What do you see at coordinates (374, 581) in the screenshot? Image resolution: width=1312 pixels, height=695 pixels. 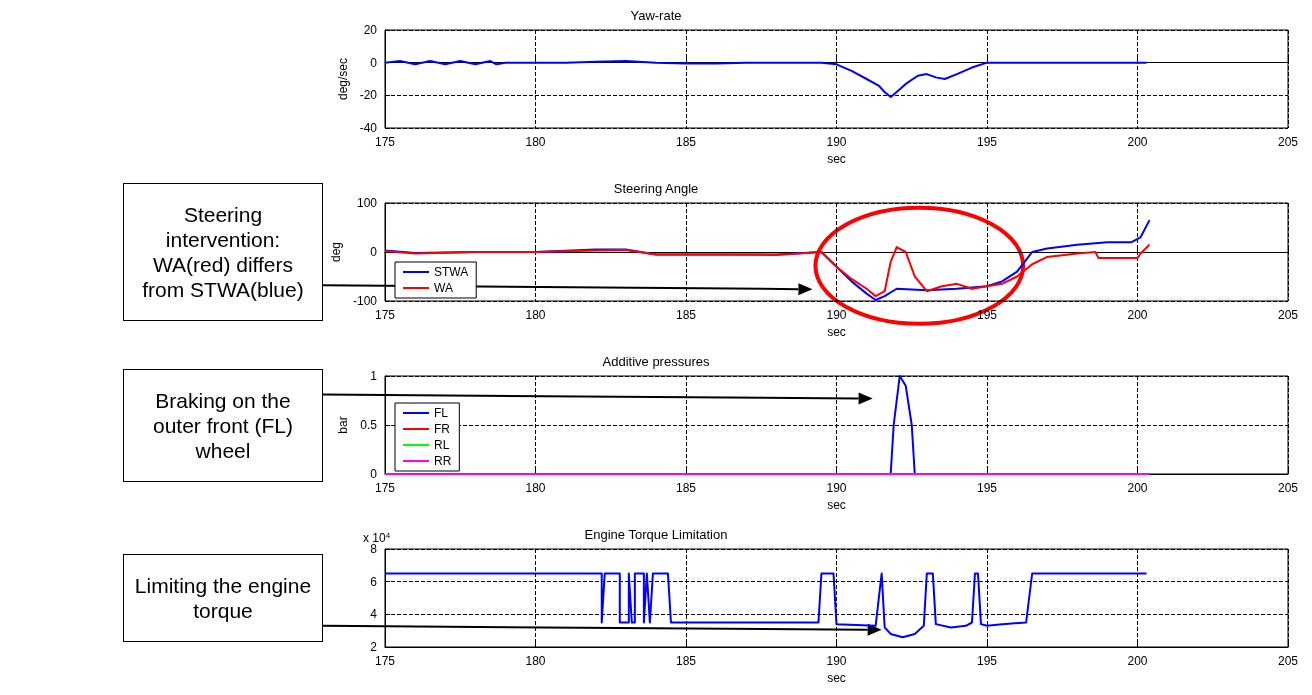 I see `y-tick-label: 6` at bounding box center [374, 581].